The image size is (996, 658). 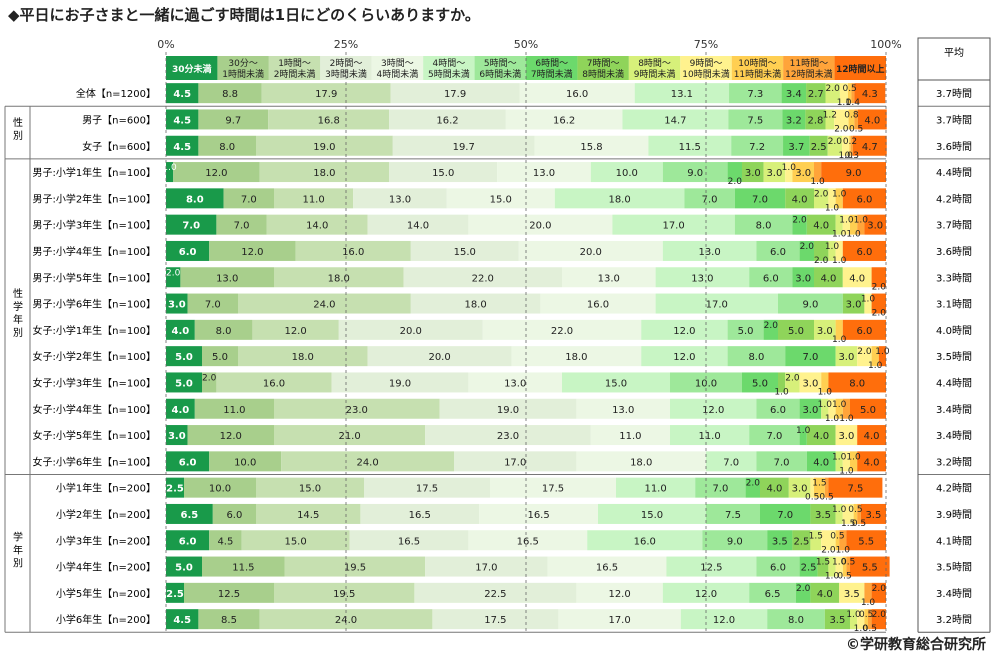 I want to click on axis-tick-label: 100%, so click(x=885, y=44).